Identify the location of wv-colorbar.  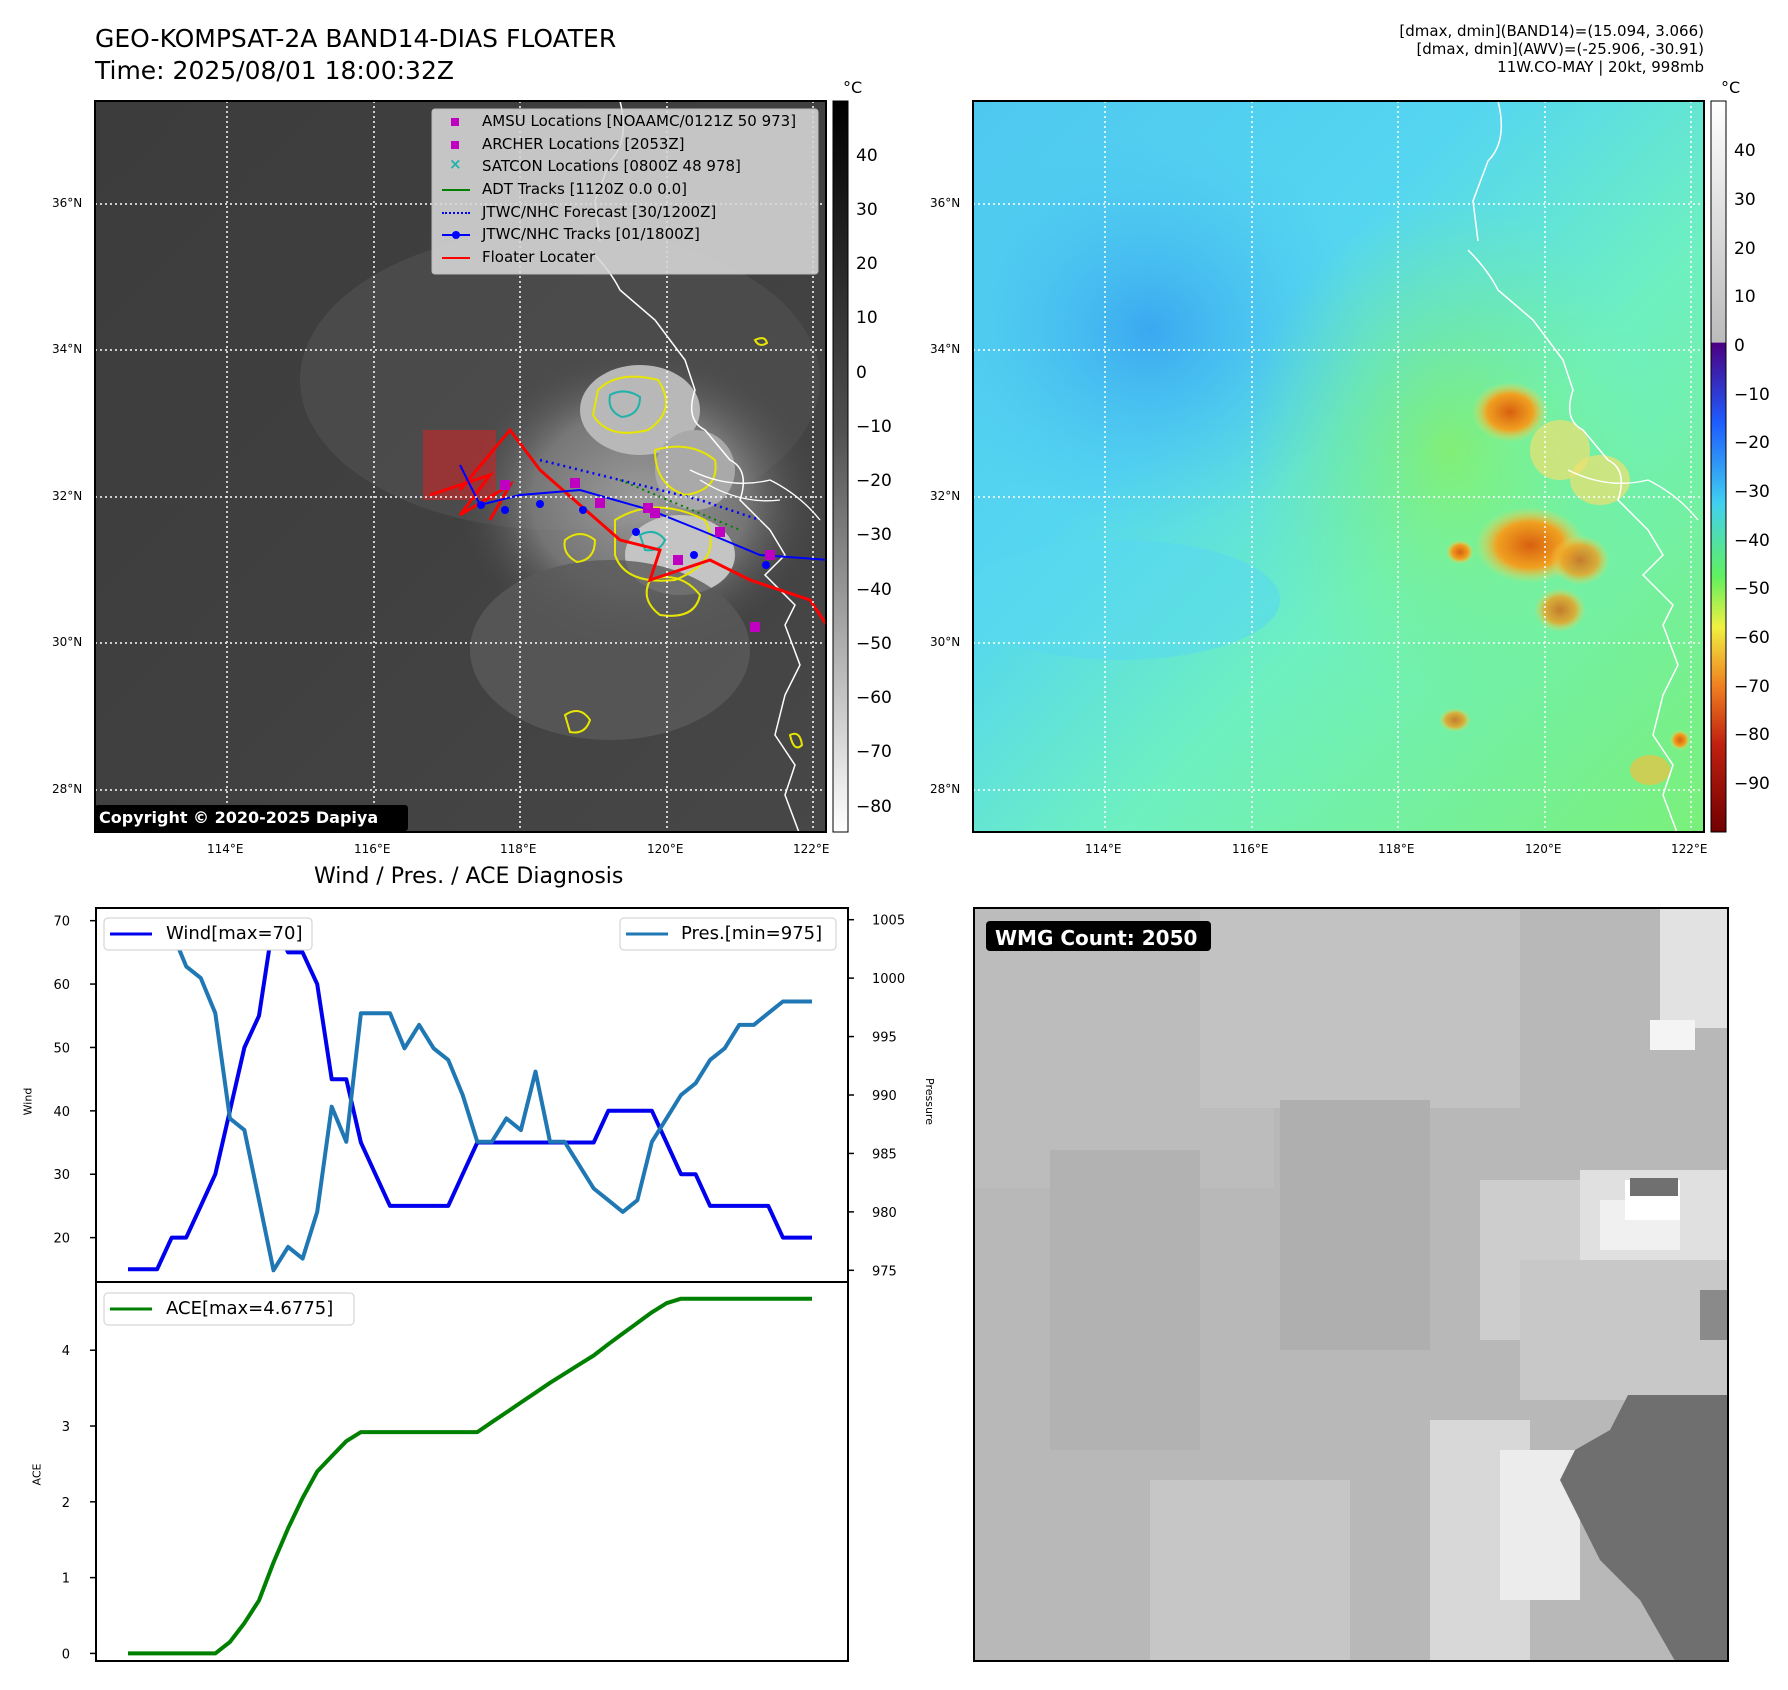
(1718, 466).